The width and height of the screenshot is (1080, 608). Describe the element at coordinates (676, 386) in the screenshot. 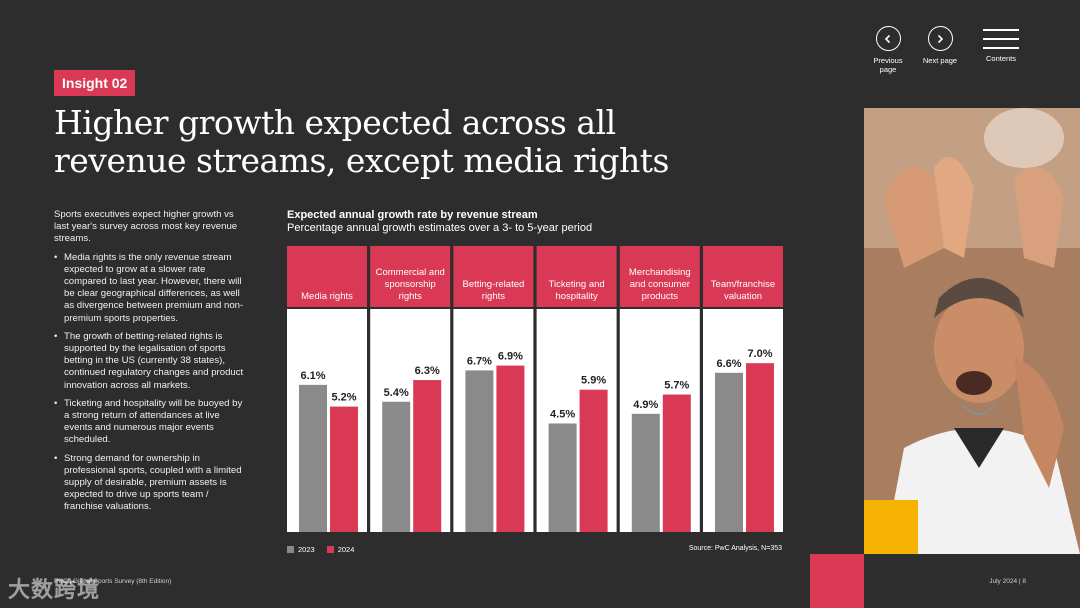

I see `data-label-2024: 5.7%` at that location.